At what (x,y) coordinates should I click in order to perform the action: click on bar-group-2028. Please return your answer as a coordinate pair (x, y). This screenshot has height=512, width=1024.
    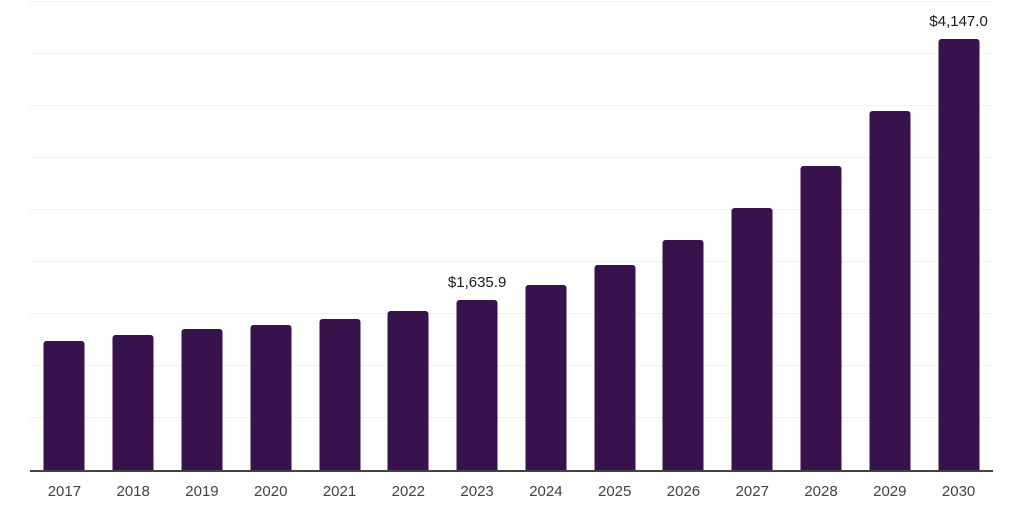
    Looking at the image, I should click on (821, 235).